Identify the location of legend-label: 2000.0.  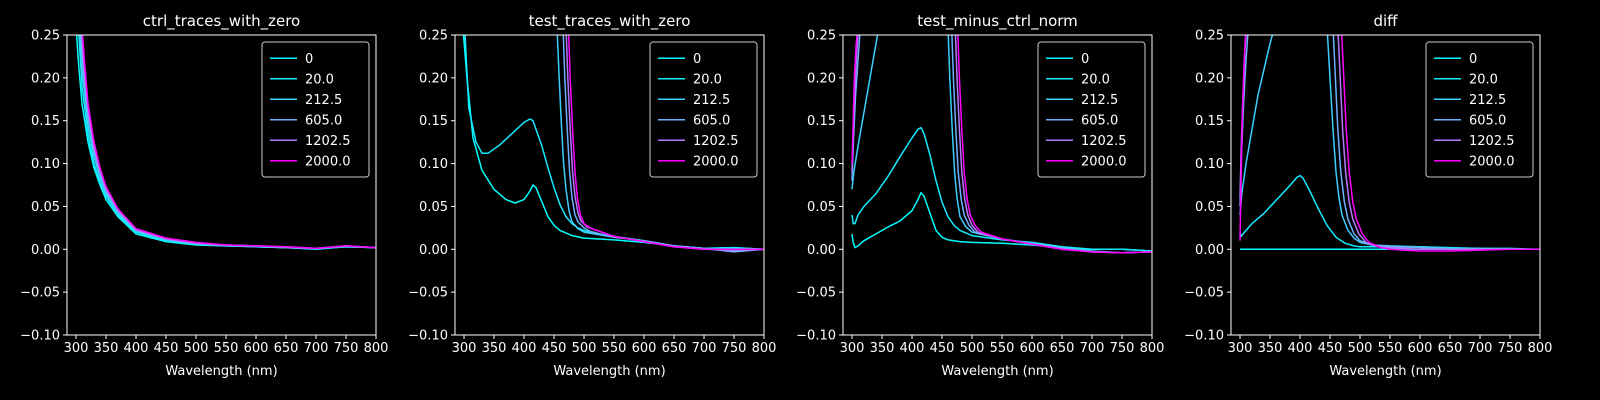
(1492, 161).